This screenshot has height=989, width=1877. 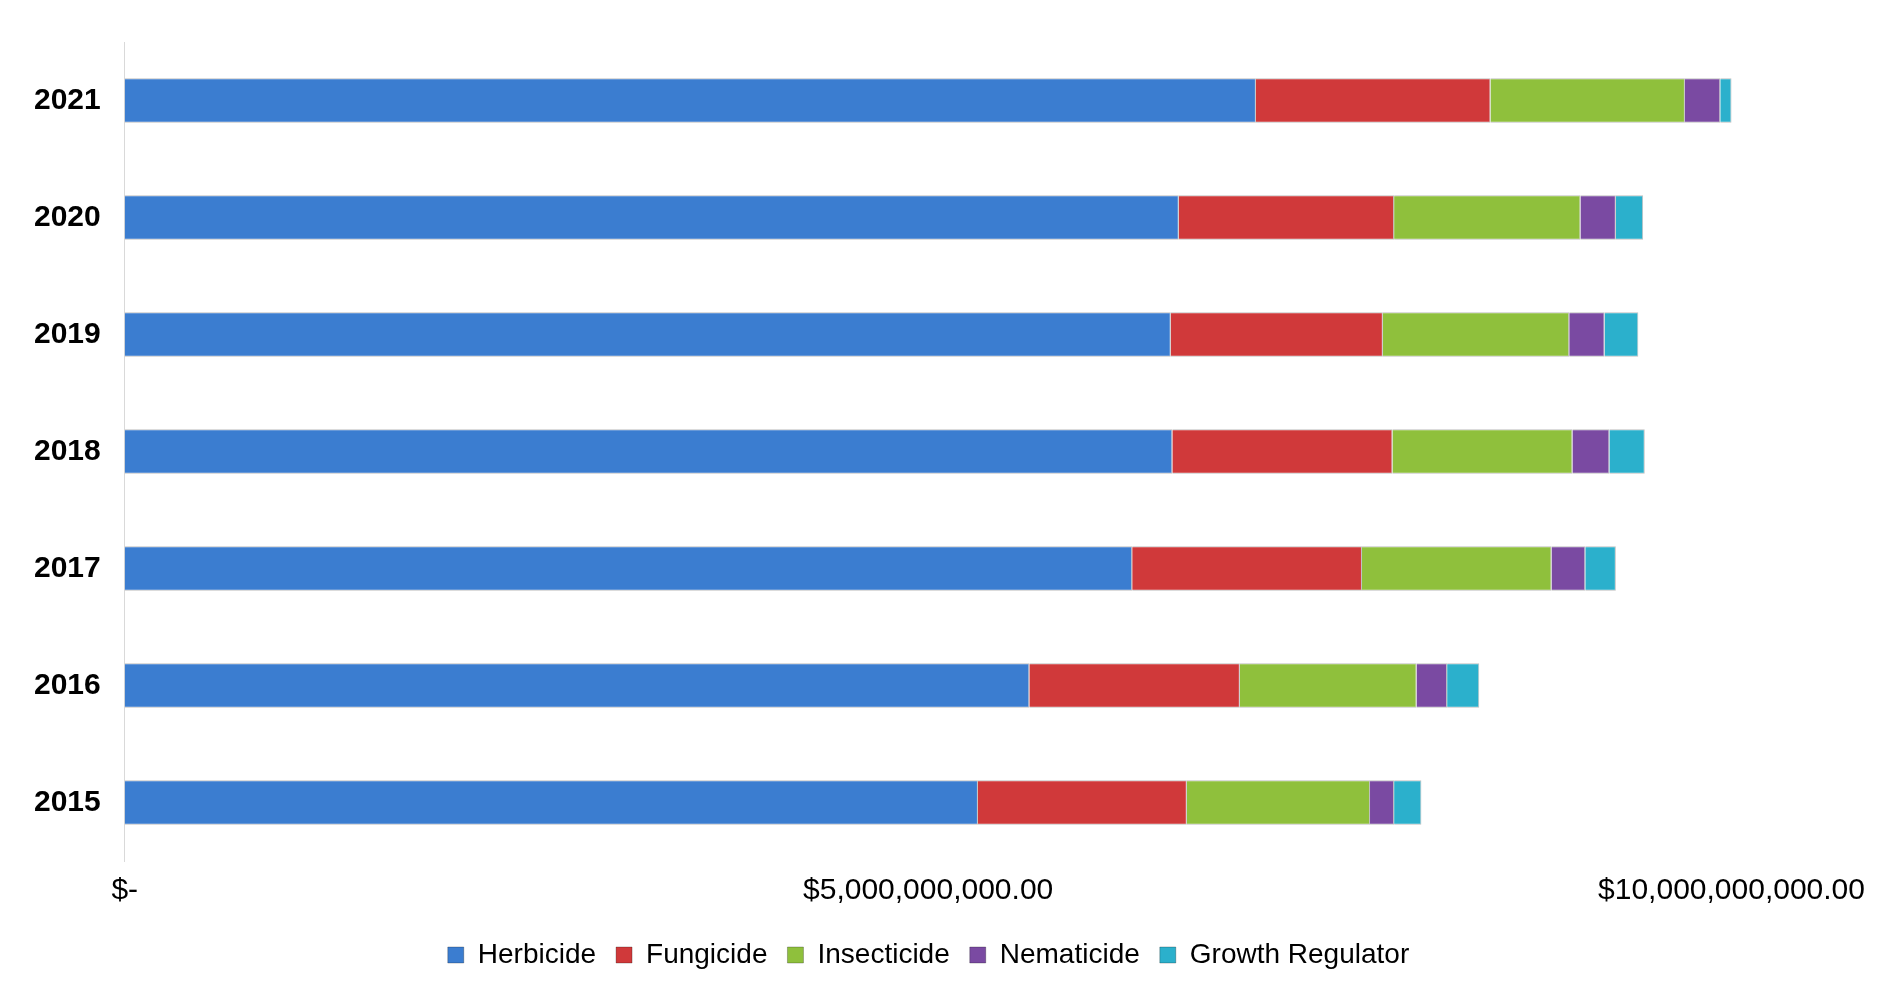 What do you see at coordinates (883, 953) in the screenshot?
I see `legend-label: Insecticide` at bounding box center [883, 953].